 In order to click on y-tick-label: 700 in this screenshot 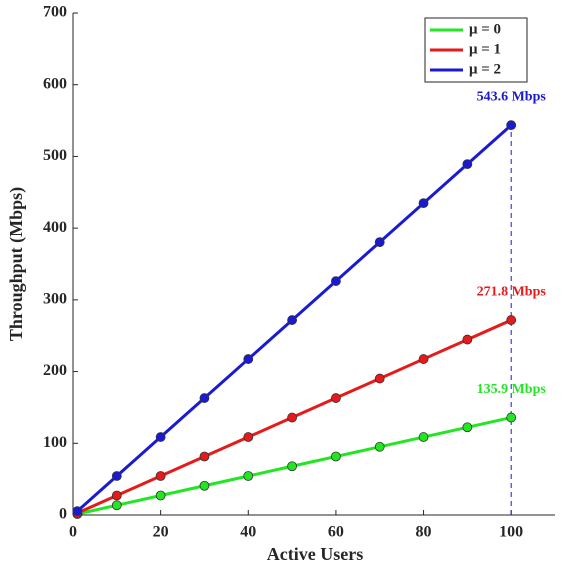, I will do `click(55, 12)`.